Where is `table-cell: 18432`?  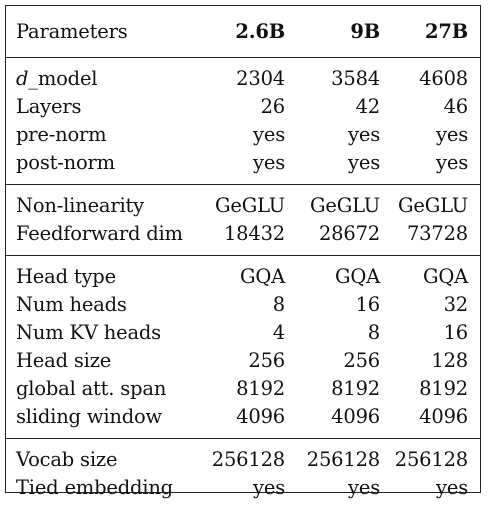 table-cell: 18432 is located at coordinates (240, 238).